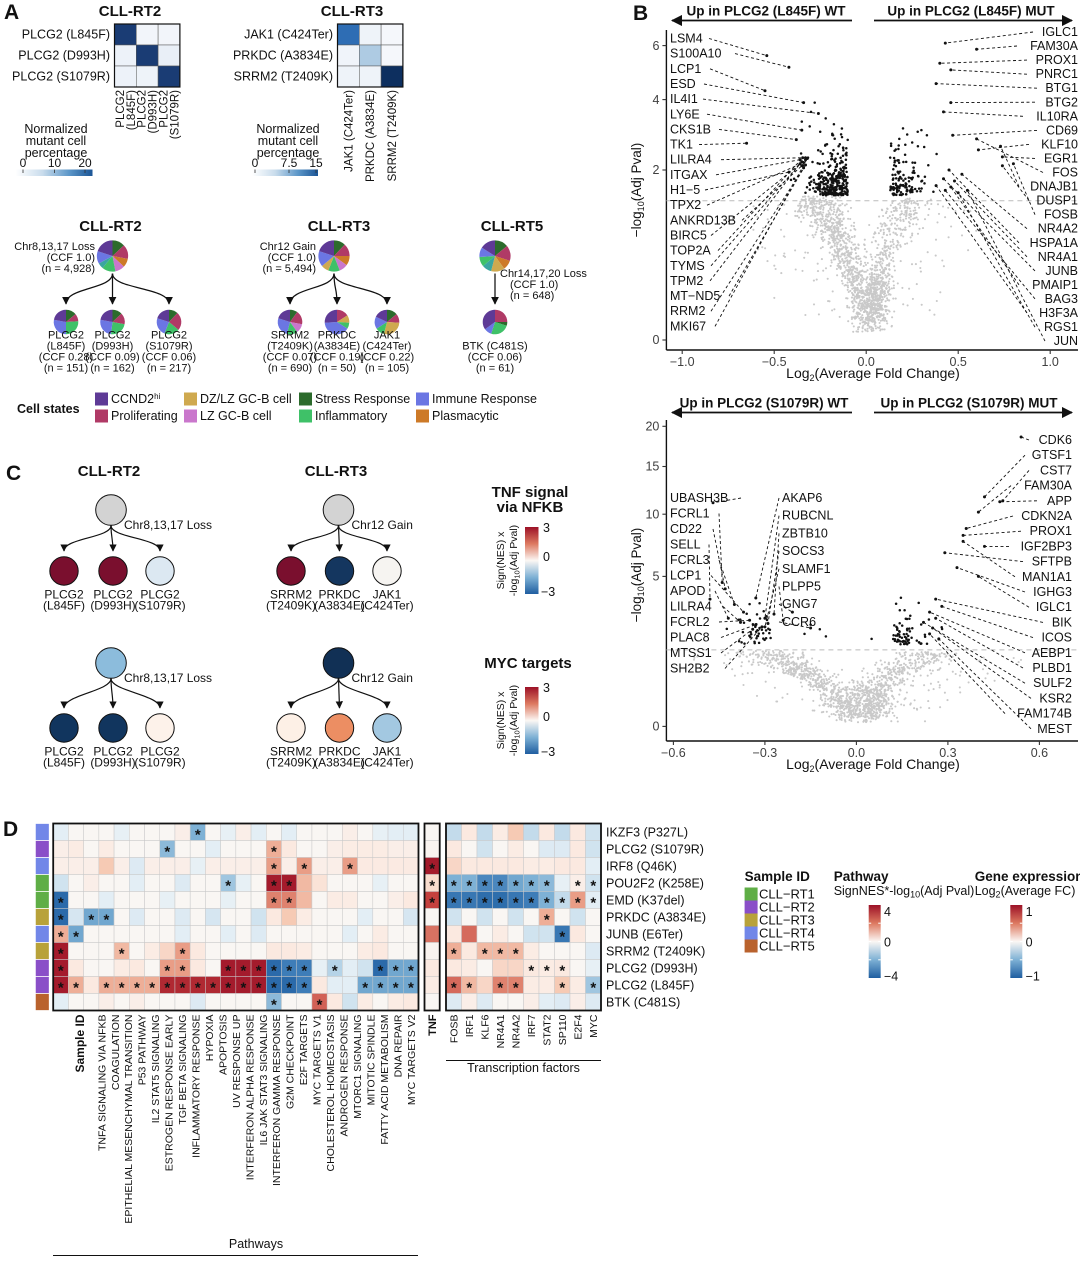 Image resolution: width=1080 pixels, height=1265 pixels. What do you see at coordinates (351, 416) in the screenshot?
I see `svg-text: Inflammatory` at bounding box center [351, 416].